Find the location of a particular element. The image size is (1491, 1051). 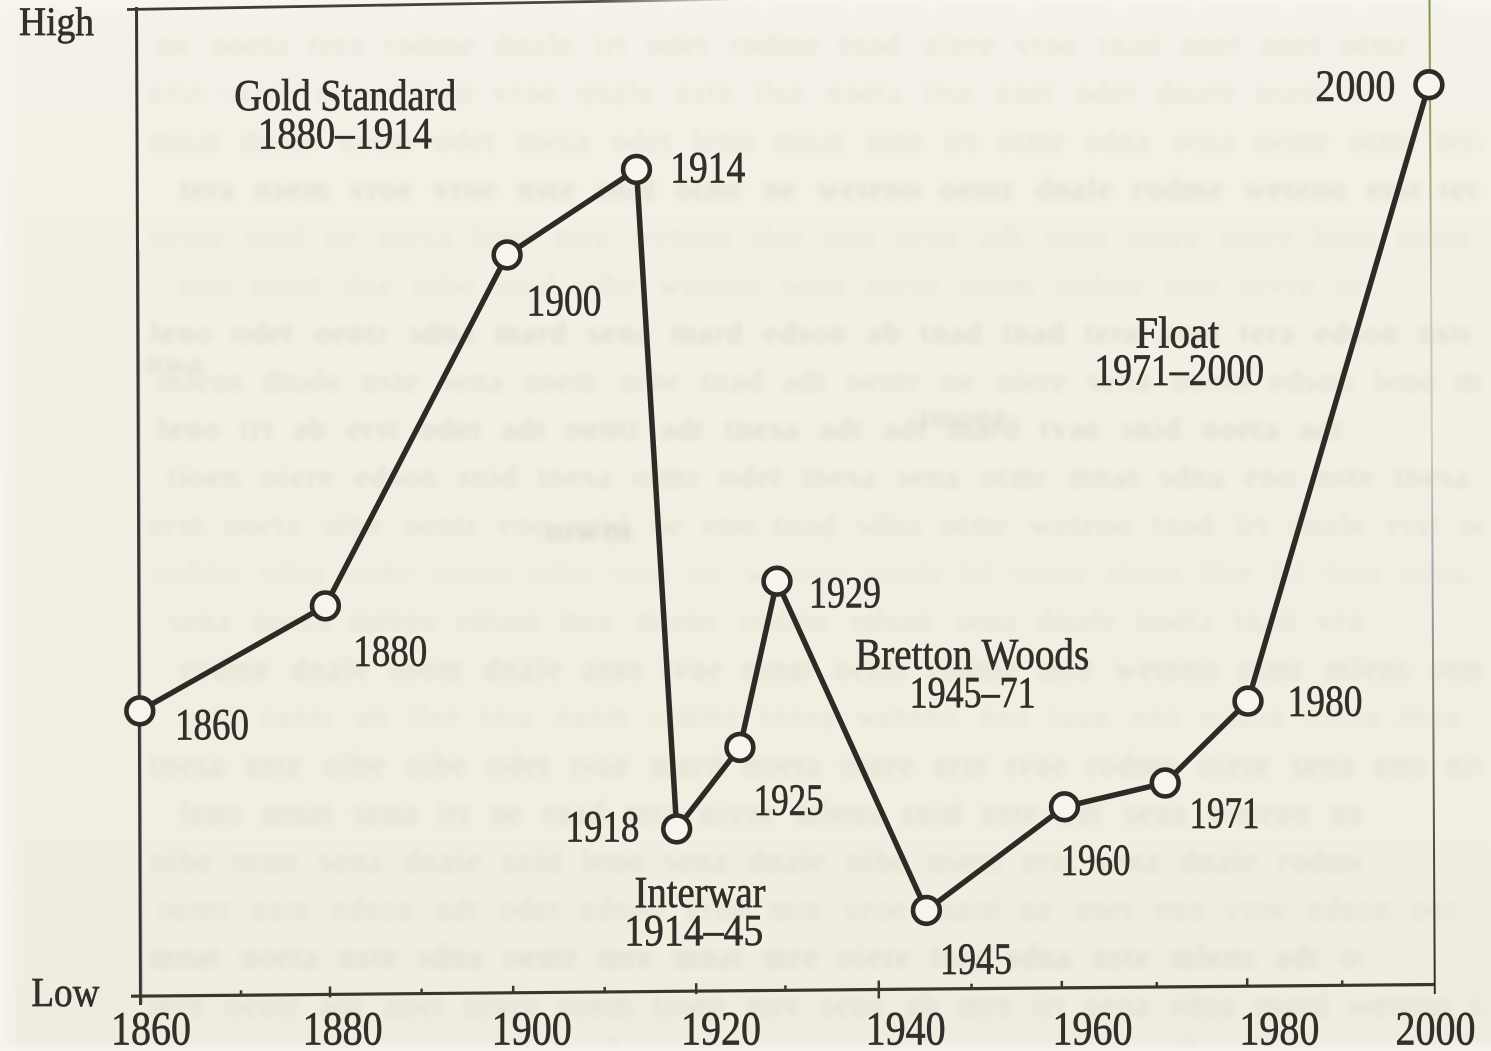

svg-text: High is located at coordinates (56, 22).